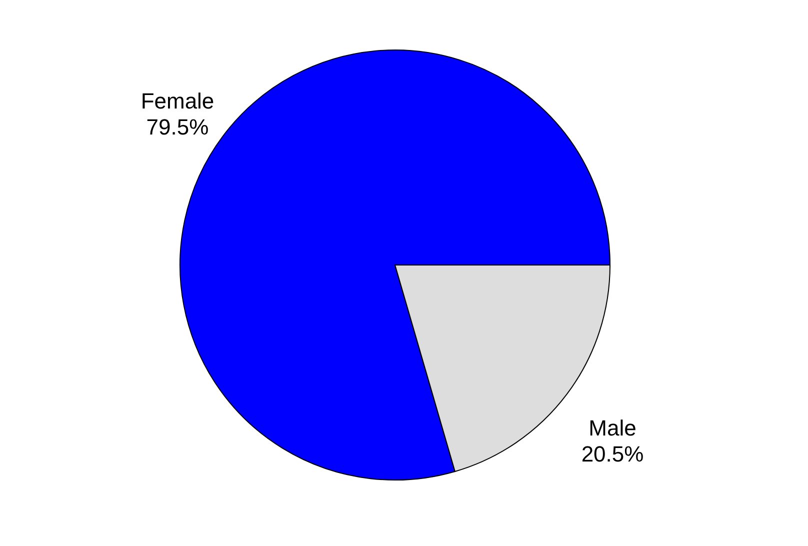  Describe the element at coordinates (612, 427) in the screenshot. I see `slice-label: Male` at that location.